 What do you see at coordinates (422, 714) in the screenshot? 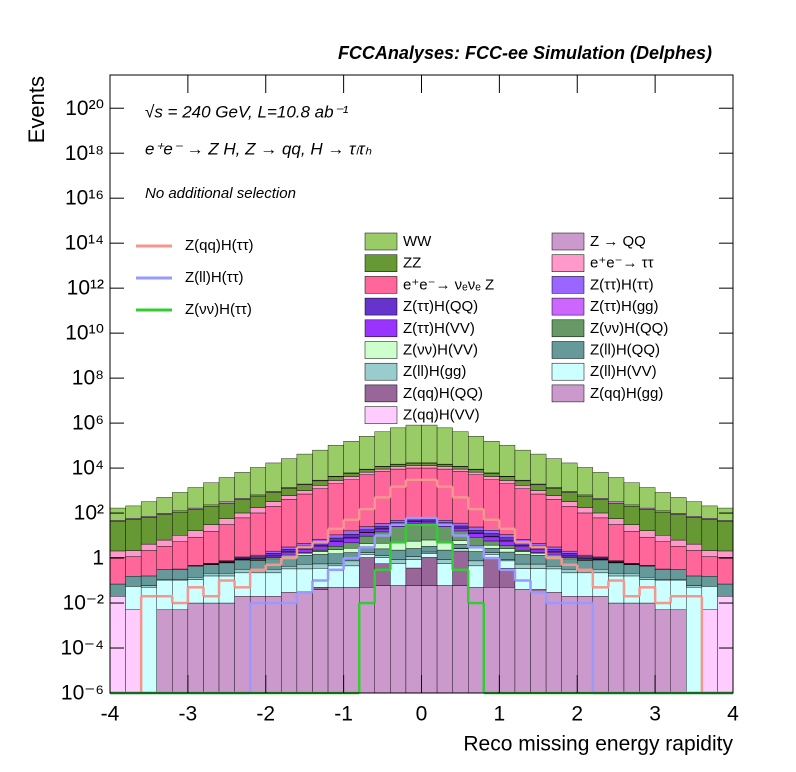
I see `x-tick-label: 0` at bounding box center [422, 714].